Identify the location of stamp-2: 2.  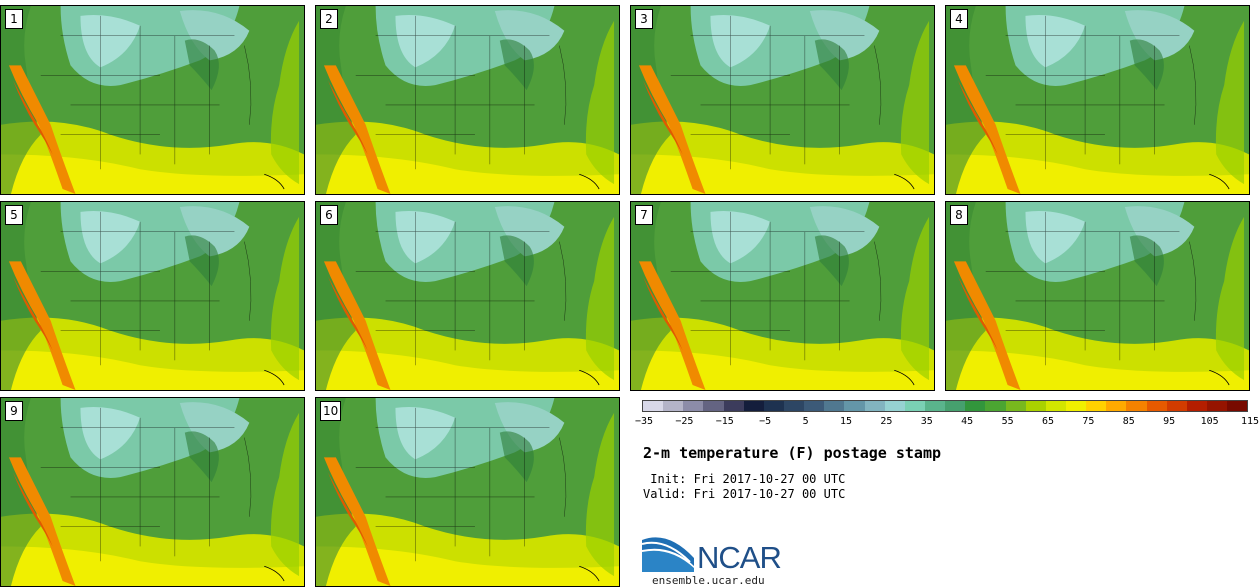
(467, 100).